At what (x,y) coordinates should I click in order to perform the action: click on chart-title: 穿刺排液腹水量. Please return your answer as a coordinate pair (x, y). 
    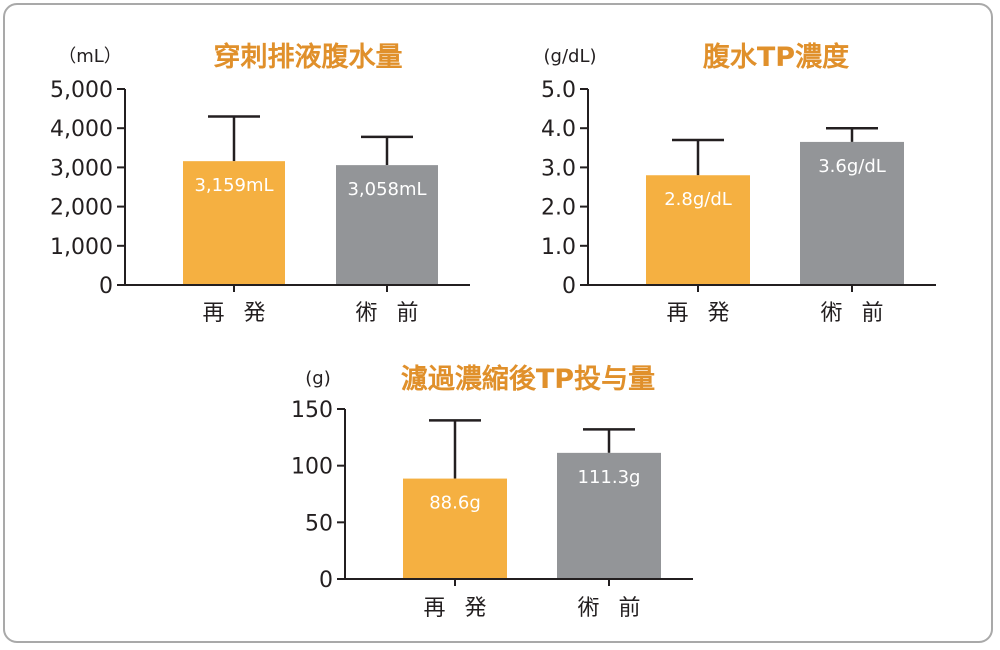
    Looking at the image, I should click on (308, 57).